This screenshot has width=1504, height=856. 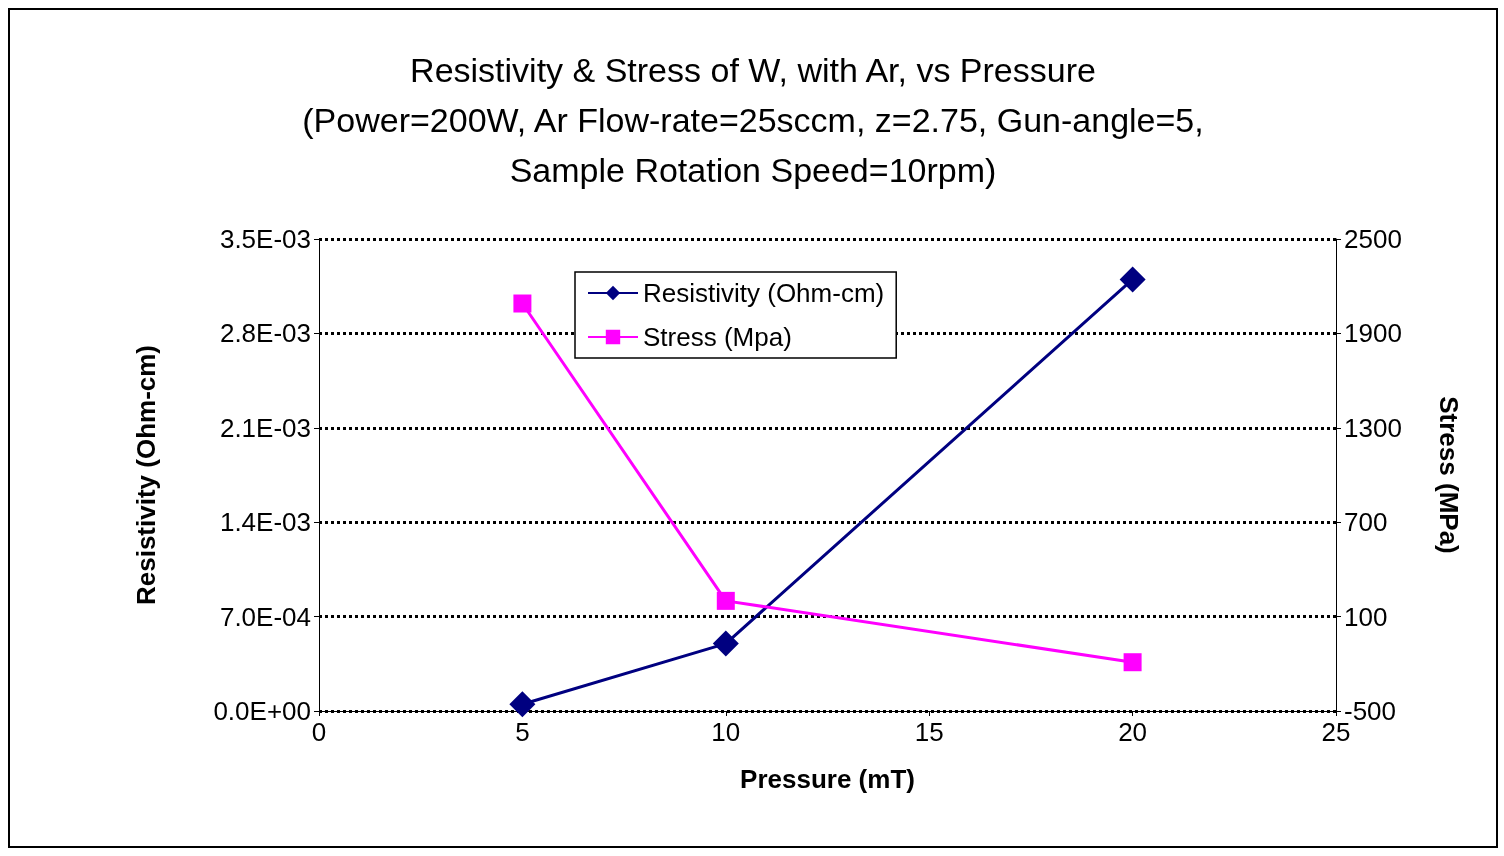 What do you see at coordinates (929, 732) in the screenshot?
I see `x-tick-label: 15` at bounding box center [929, 732].